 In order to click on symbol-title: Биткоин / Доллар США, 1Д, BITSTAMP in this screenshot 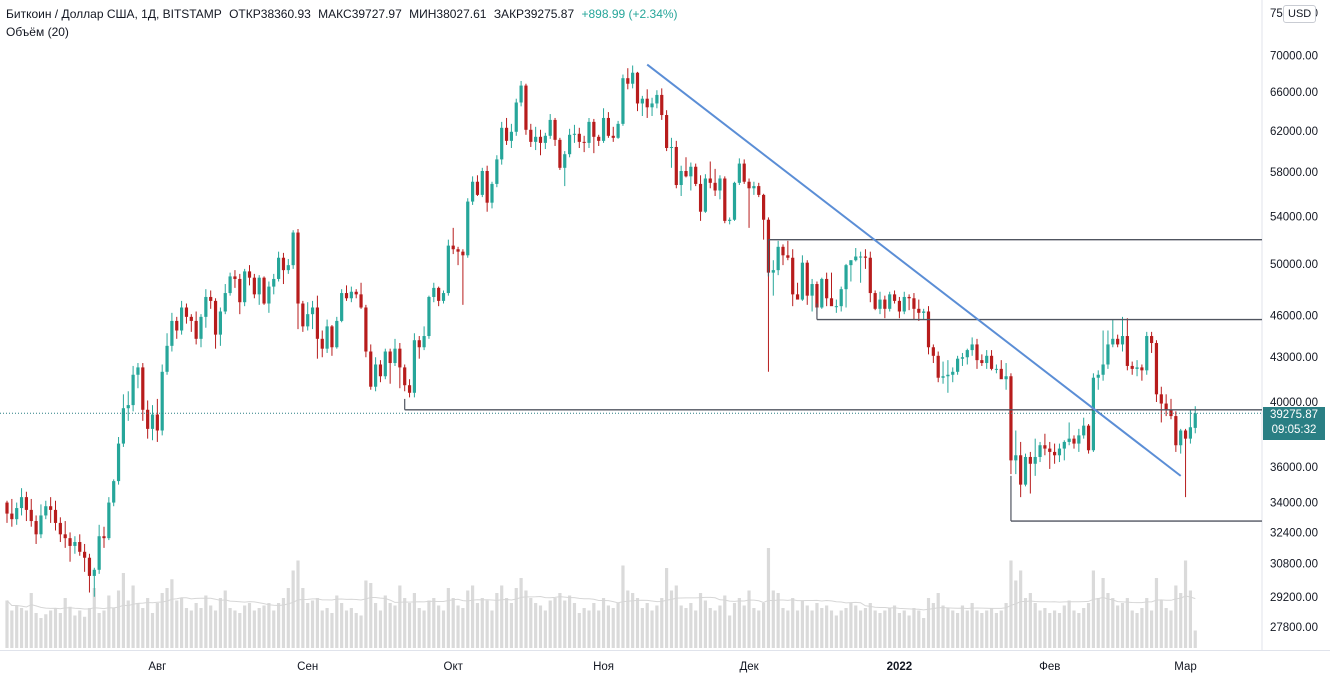, I will do `click(114, 14)`.